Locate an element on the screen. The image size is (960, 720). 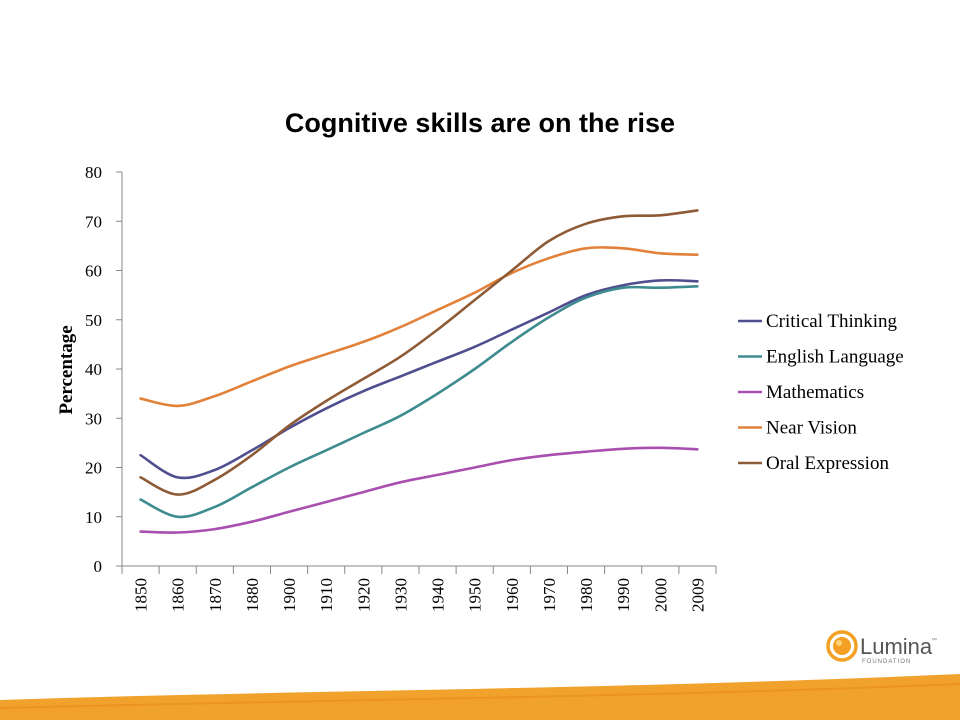
y-tick-label: 20 is located at coordinates (93, 468).